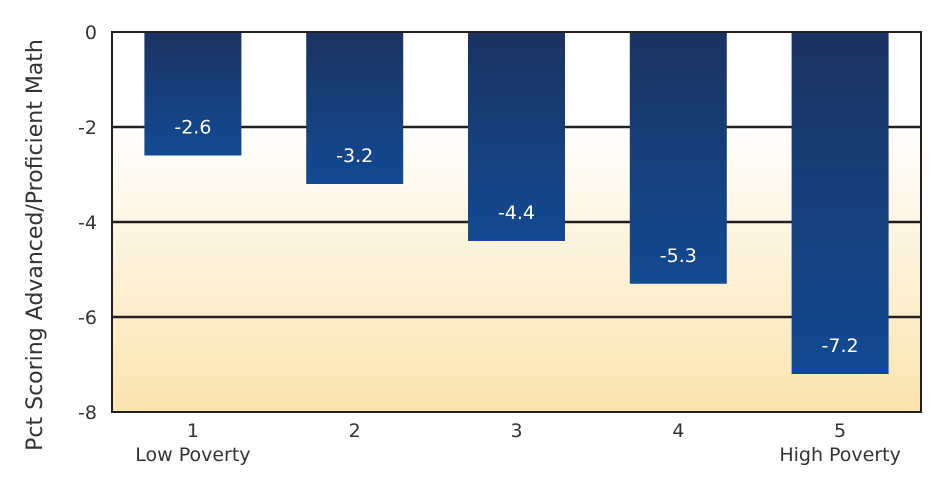 This screenshot has width=948, height=486. I want to click on data-label: -5.3, so click(678, 256).